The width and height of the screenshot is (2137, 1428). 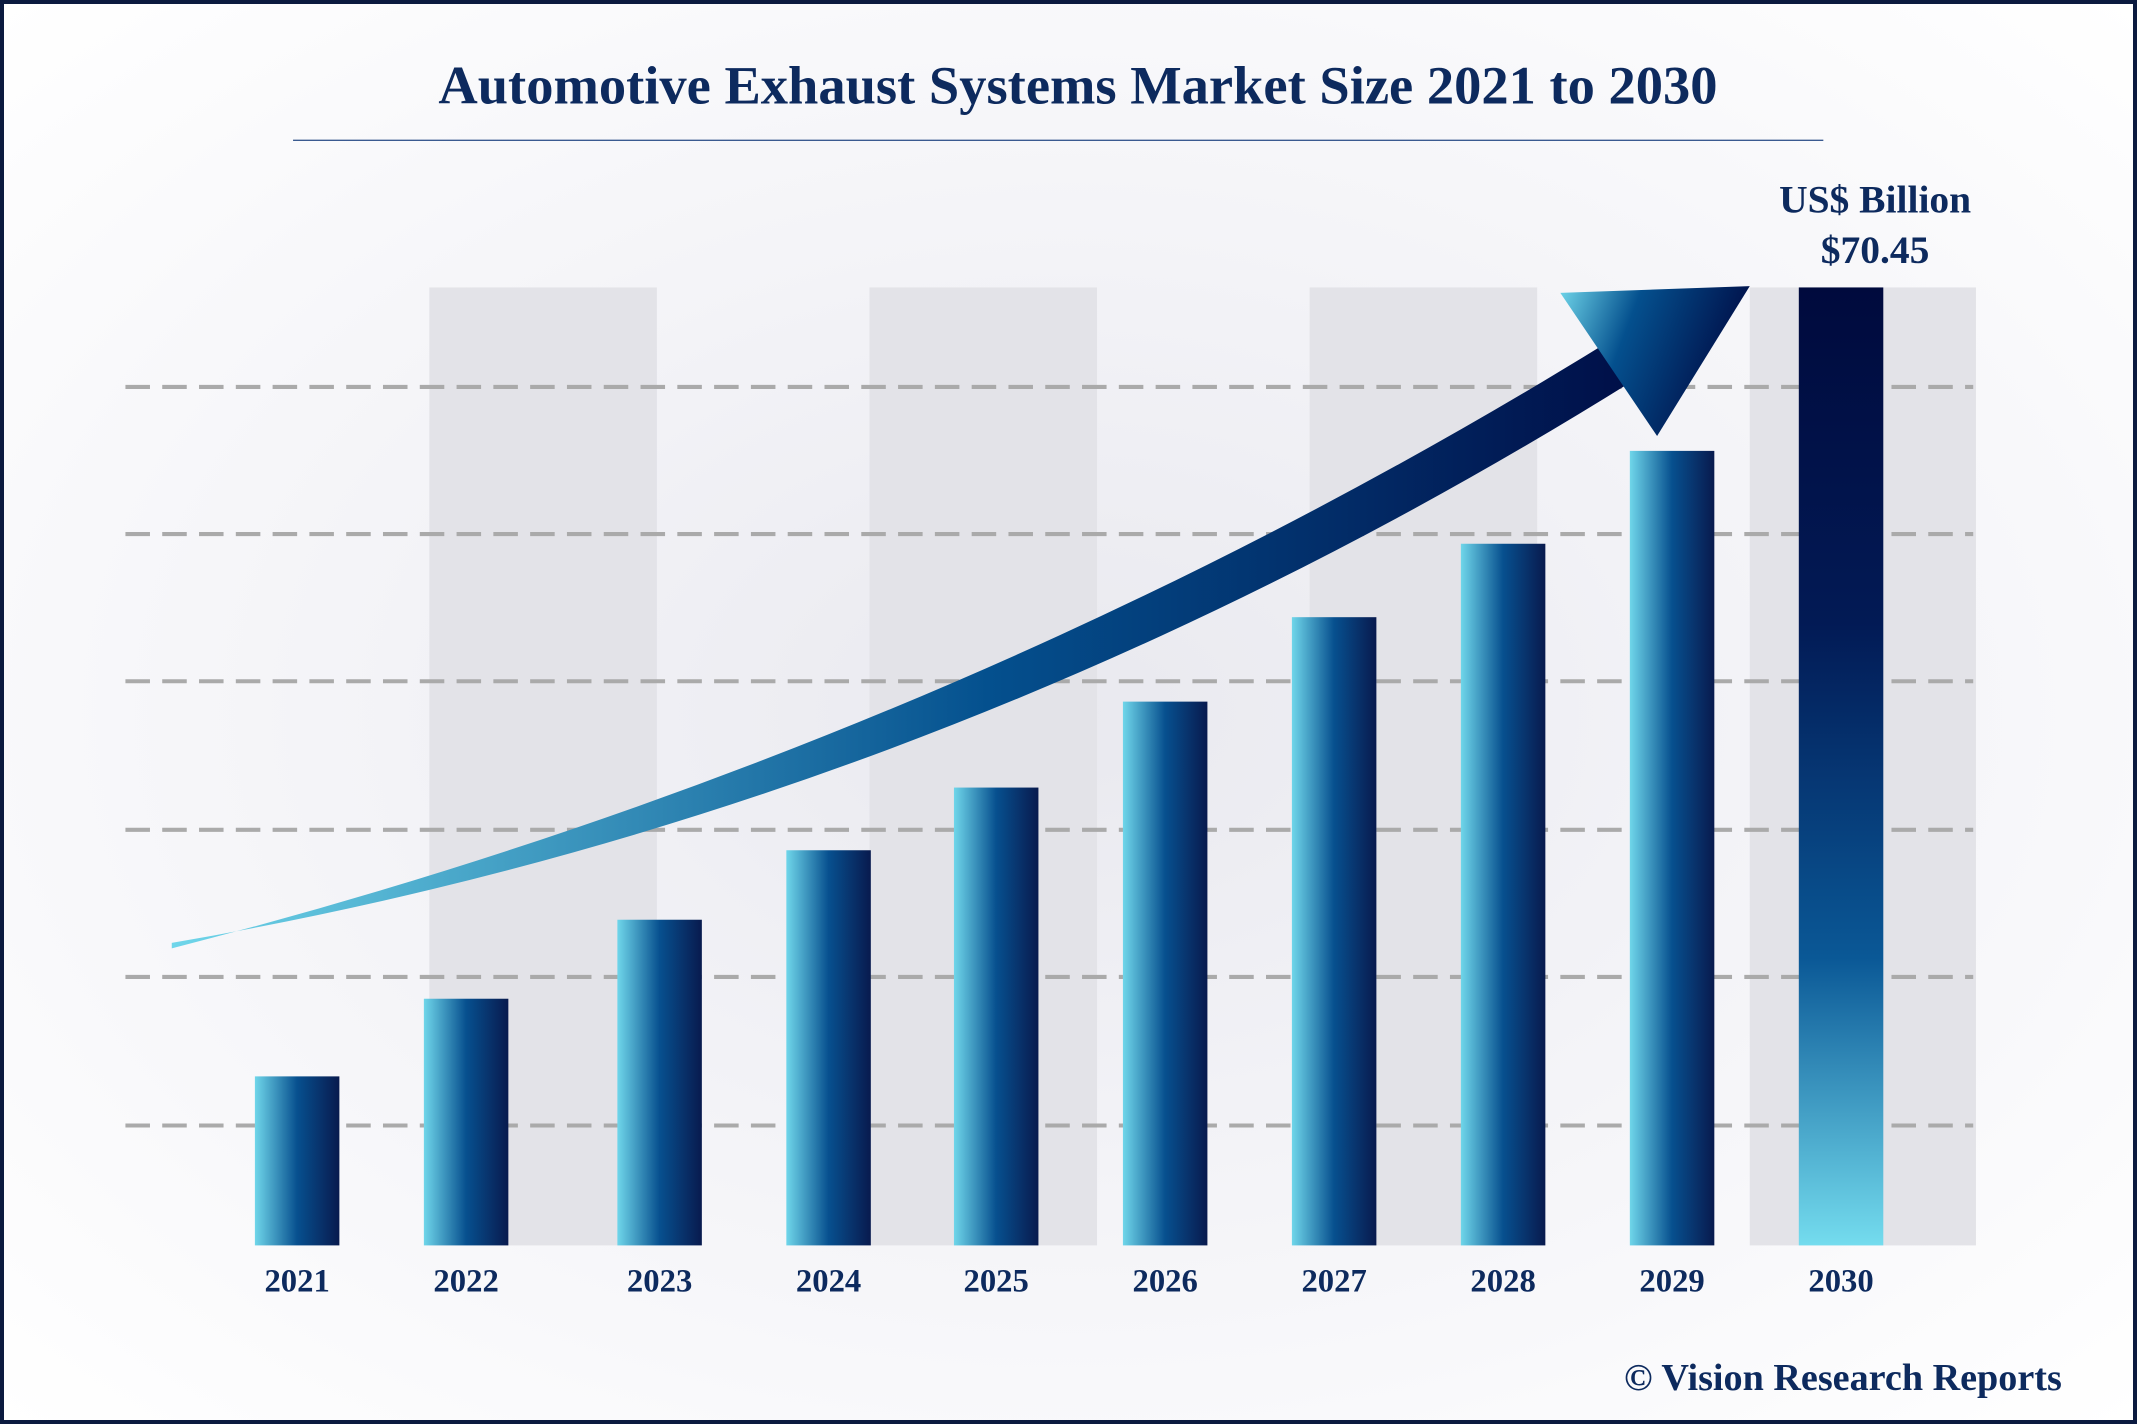 I want to click on bar-2026, so click(x=1165, y=973).